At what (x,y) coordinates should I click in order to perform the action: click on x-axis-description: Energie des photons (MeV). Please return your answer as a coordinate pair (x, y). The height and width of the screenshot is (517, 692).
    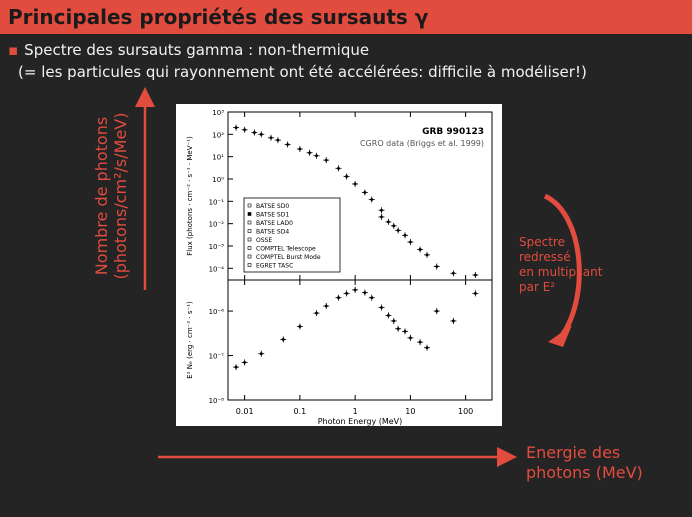
    Looking at the image, I should click on (584, 463).